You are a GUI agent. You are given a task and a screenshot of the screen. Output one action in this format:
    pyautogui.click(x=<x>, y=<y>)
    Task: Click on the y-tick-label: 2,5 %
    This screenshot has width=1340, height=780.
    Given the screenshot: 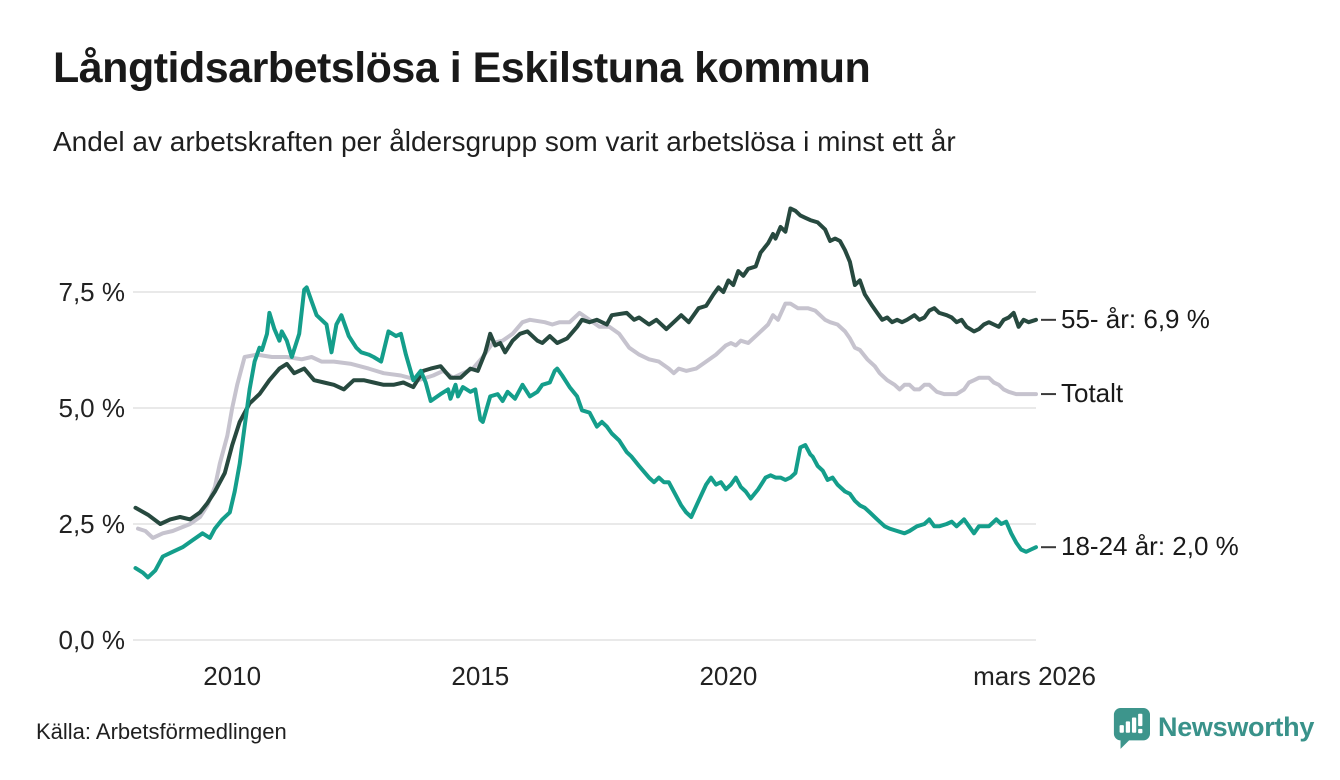 What is the action you would take?
    pyautogui.click(x=92, y=524)
    